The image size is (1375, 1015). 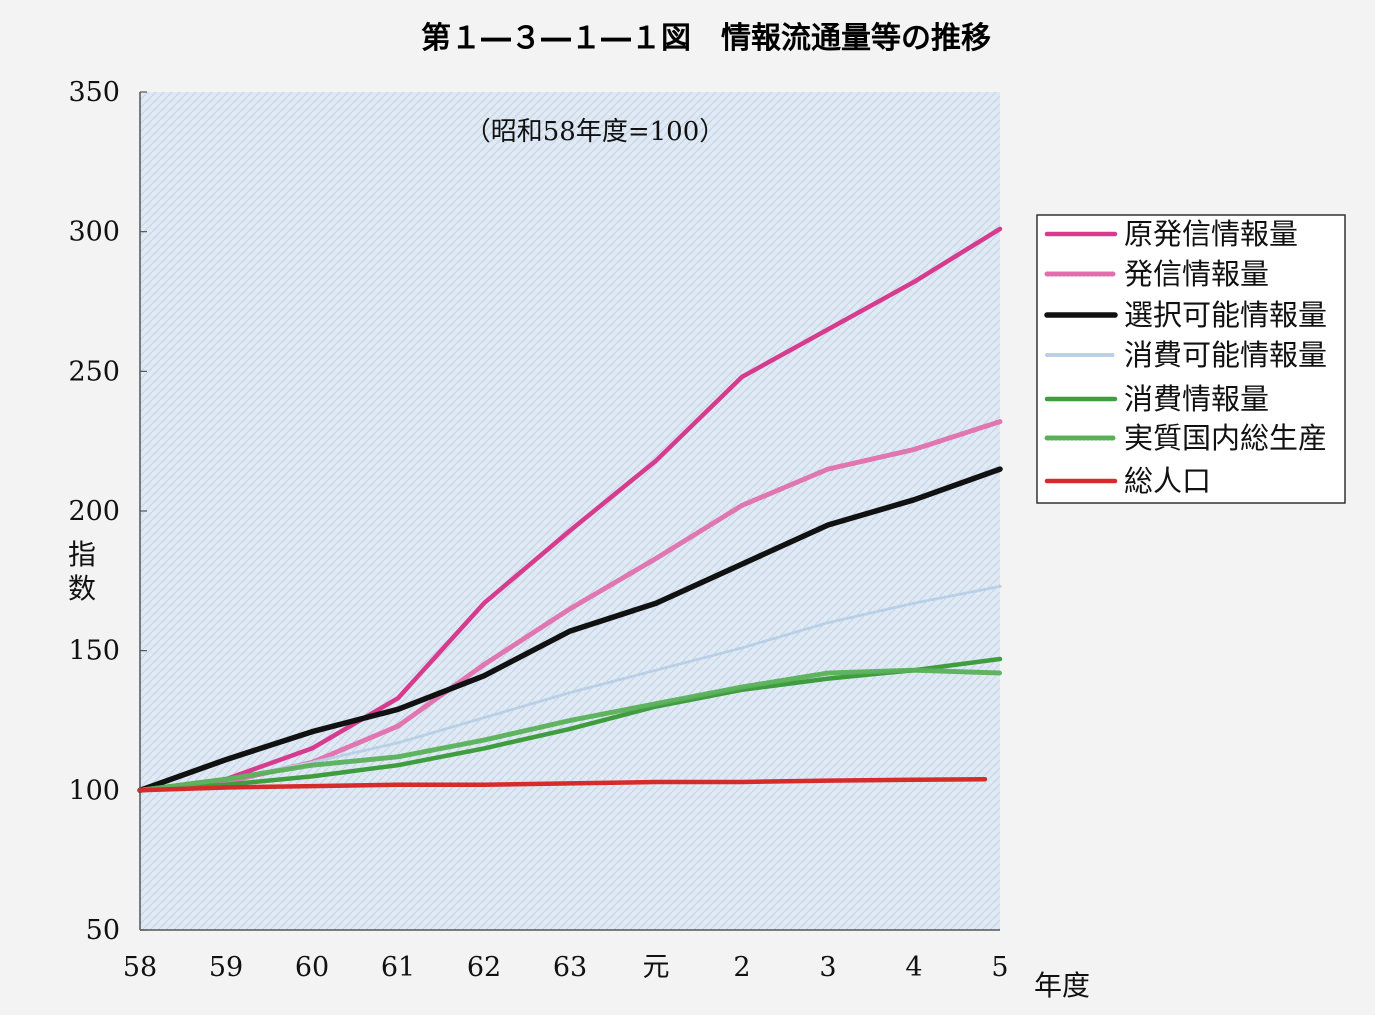 What do you see at coordinates (1062, 985) in the screenshot?
I see `x-axis-label: 年度` at bounding box center [1062, 985].